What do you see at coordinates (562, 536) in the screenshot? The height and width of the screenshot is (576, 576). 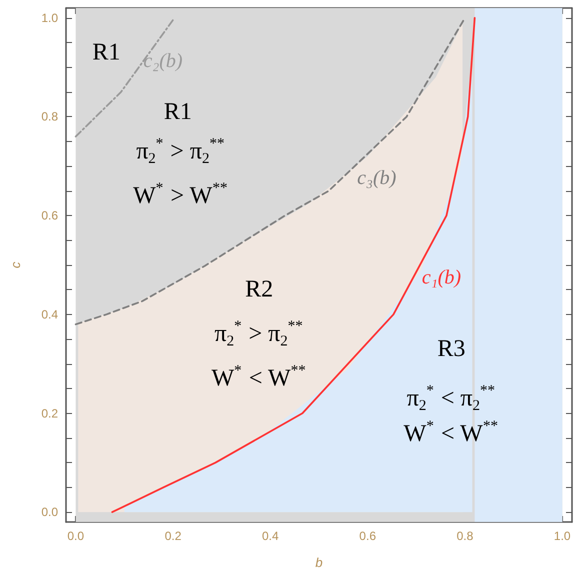 I see `x-tick-label: 1.0` at bounding box center [562, 536].